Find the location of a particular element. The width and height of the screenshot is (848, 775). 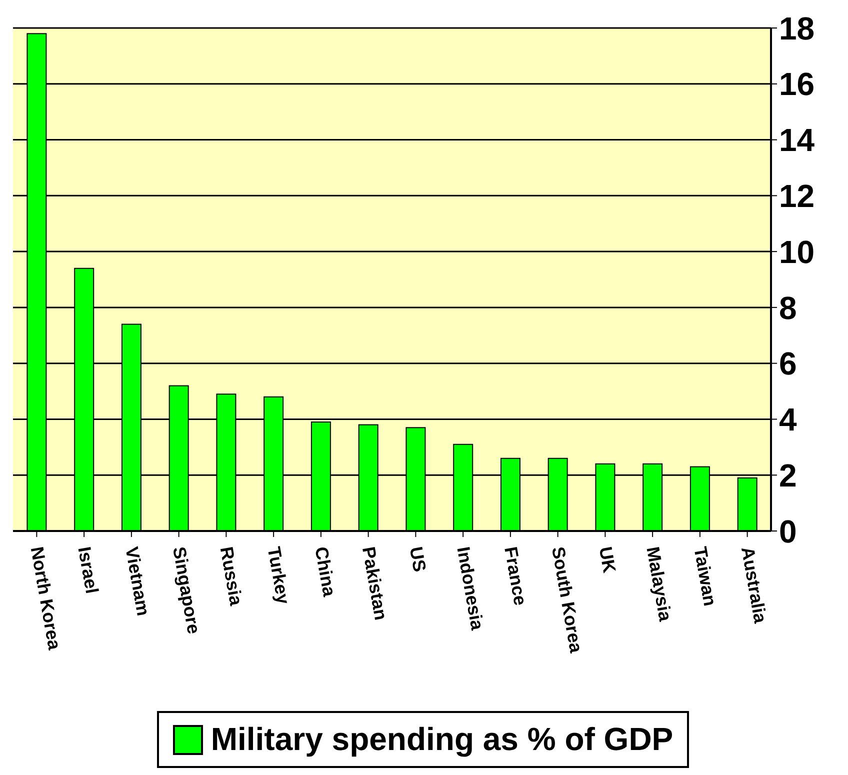

x-tick-label: Turkey is located at coordinates (279, 575).